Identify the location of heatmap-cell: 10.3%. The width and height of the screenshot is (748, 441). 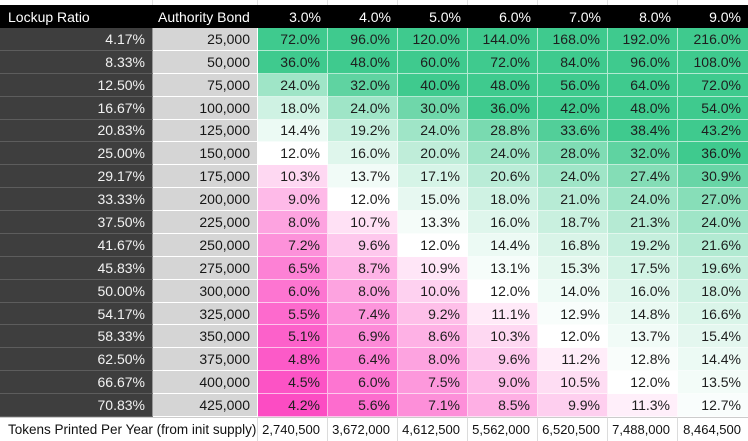
(293, 177).